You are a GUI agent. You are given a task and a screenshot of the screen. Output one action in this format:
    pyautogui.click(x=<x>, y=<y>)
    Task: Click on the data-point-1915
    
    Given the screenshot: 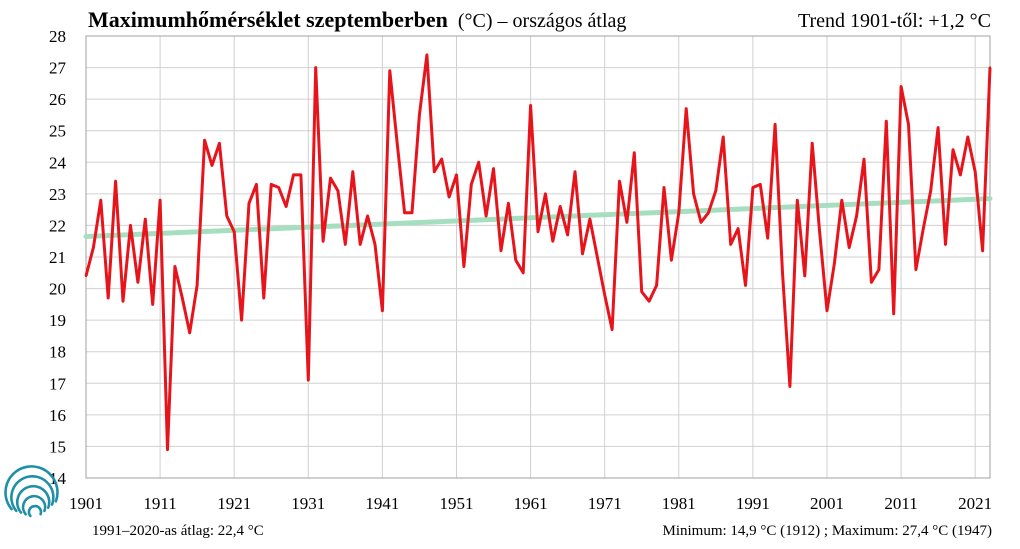 What is the action you would take?
    pyautogui.click(x=189, y=332)
    